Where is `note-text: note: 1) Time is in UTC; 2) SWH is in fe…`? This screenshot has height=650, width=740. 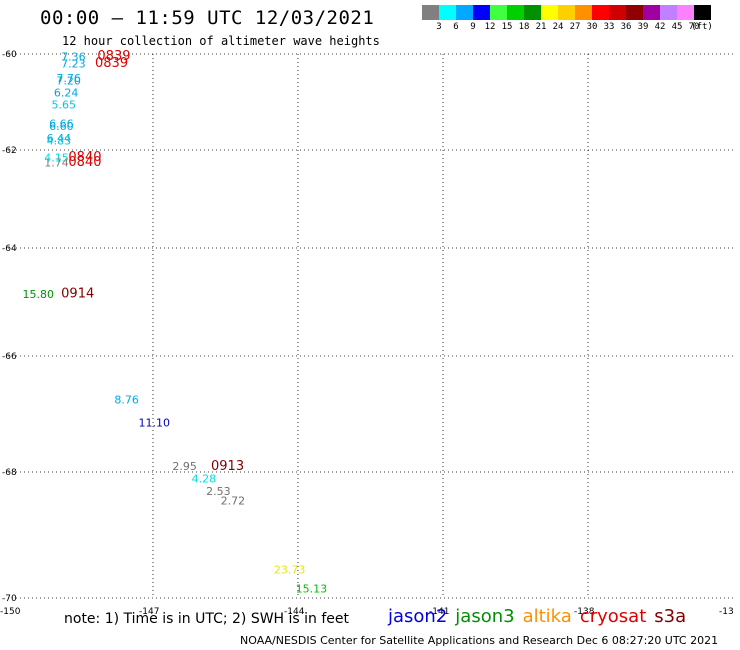 note-text: note: 1) Time is in UTC; 2) SWH is in fe… is located at coordinates (207, 619).